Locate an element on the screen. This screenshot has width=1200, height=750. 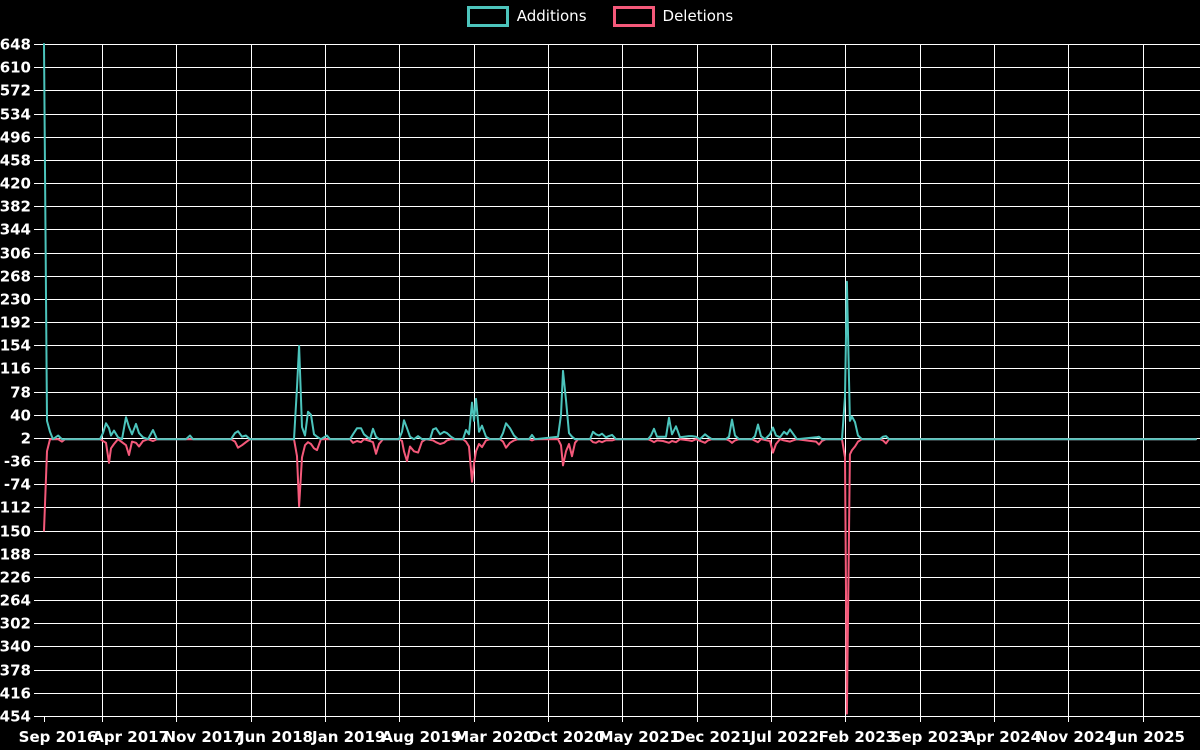
y-tick-label: -454 is located at coordinates (15, 717).